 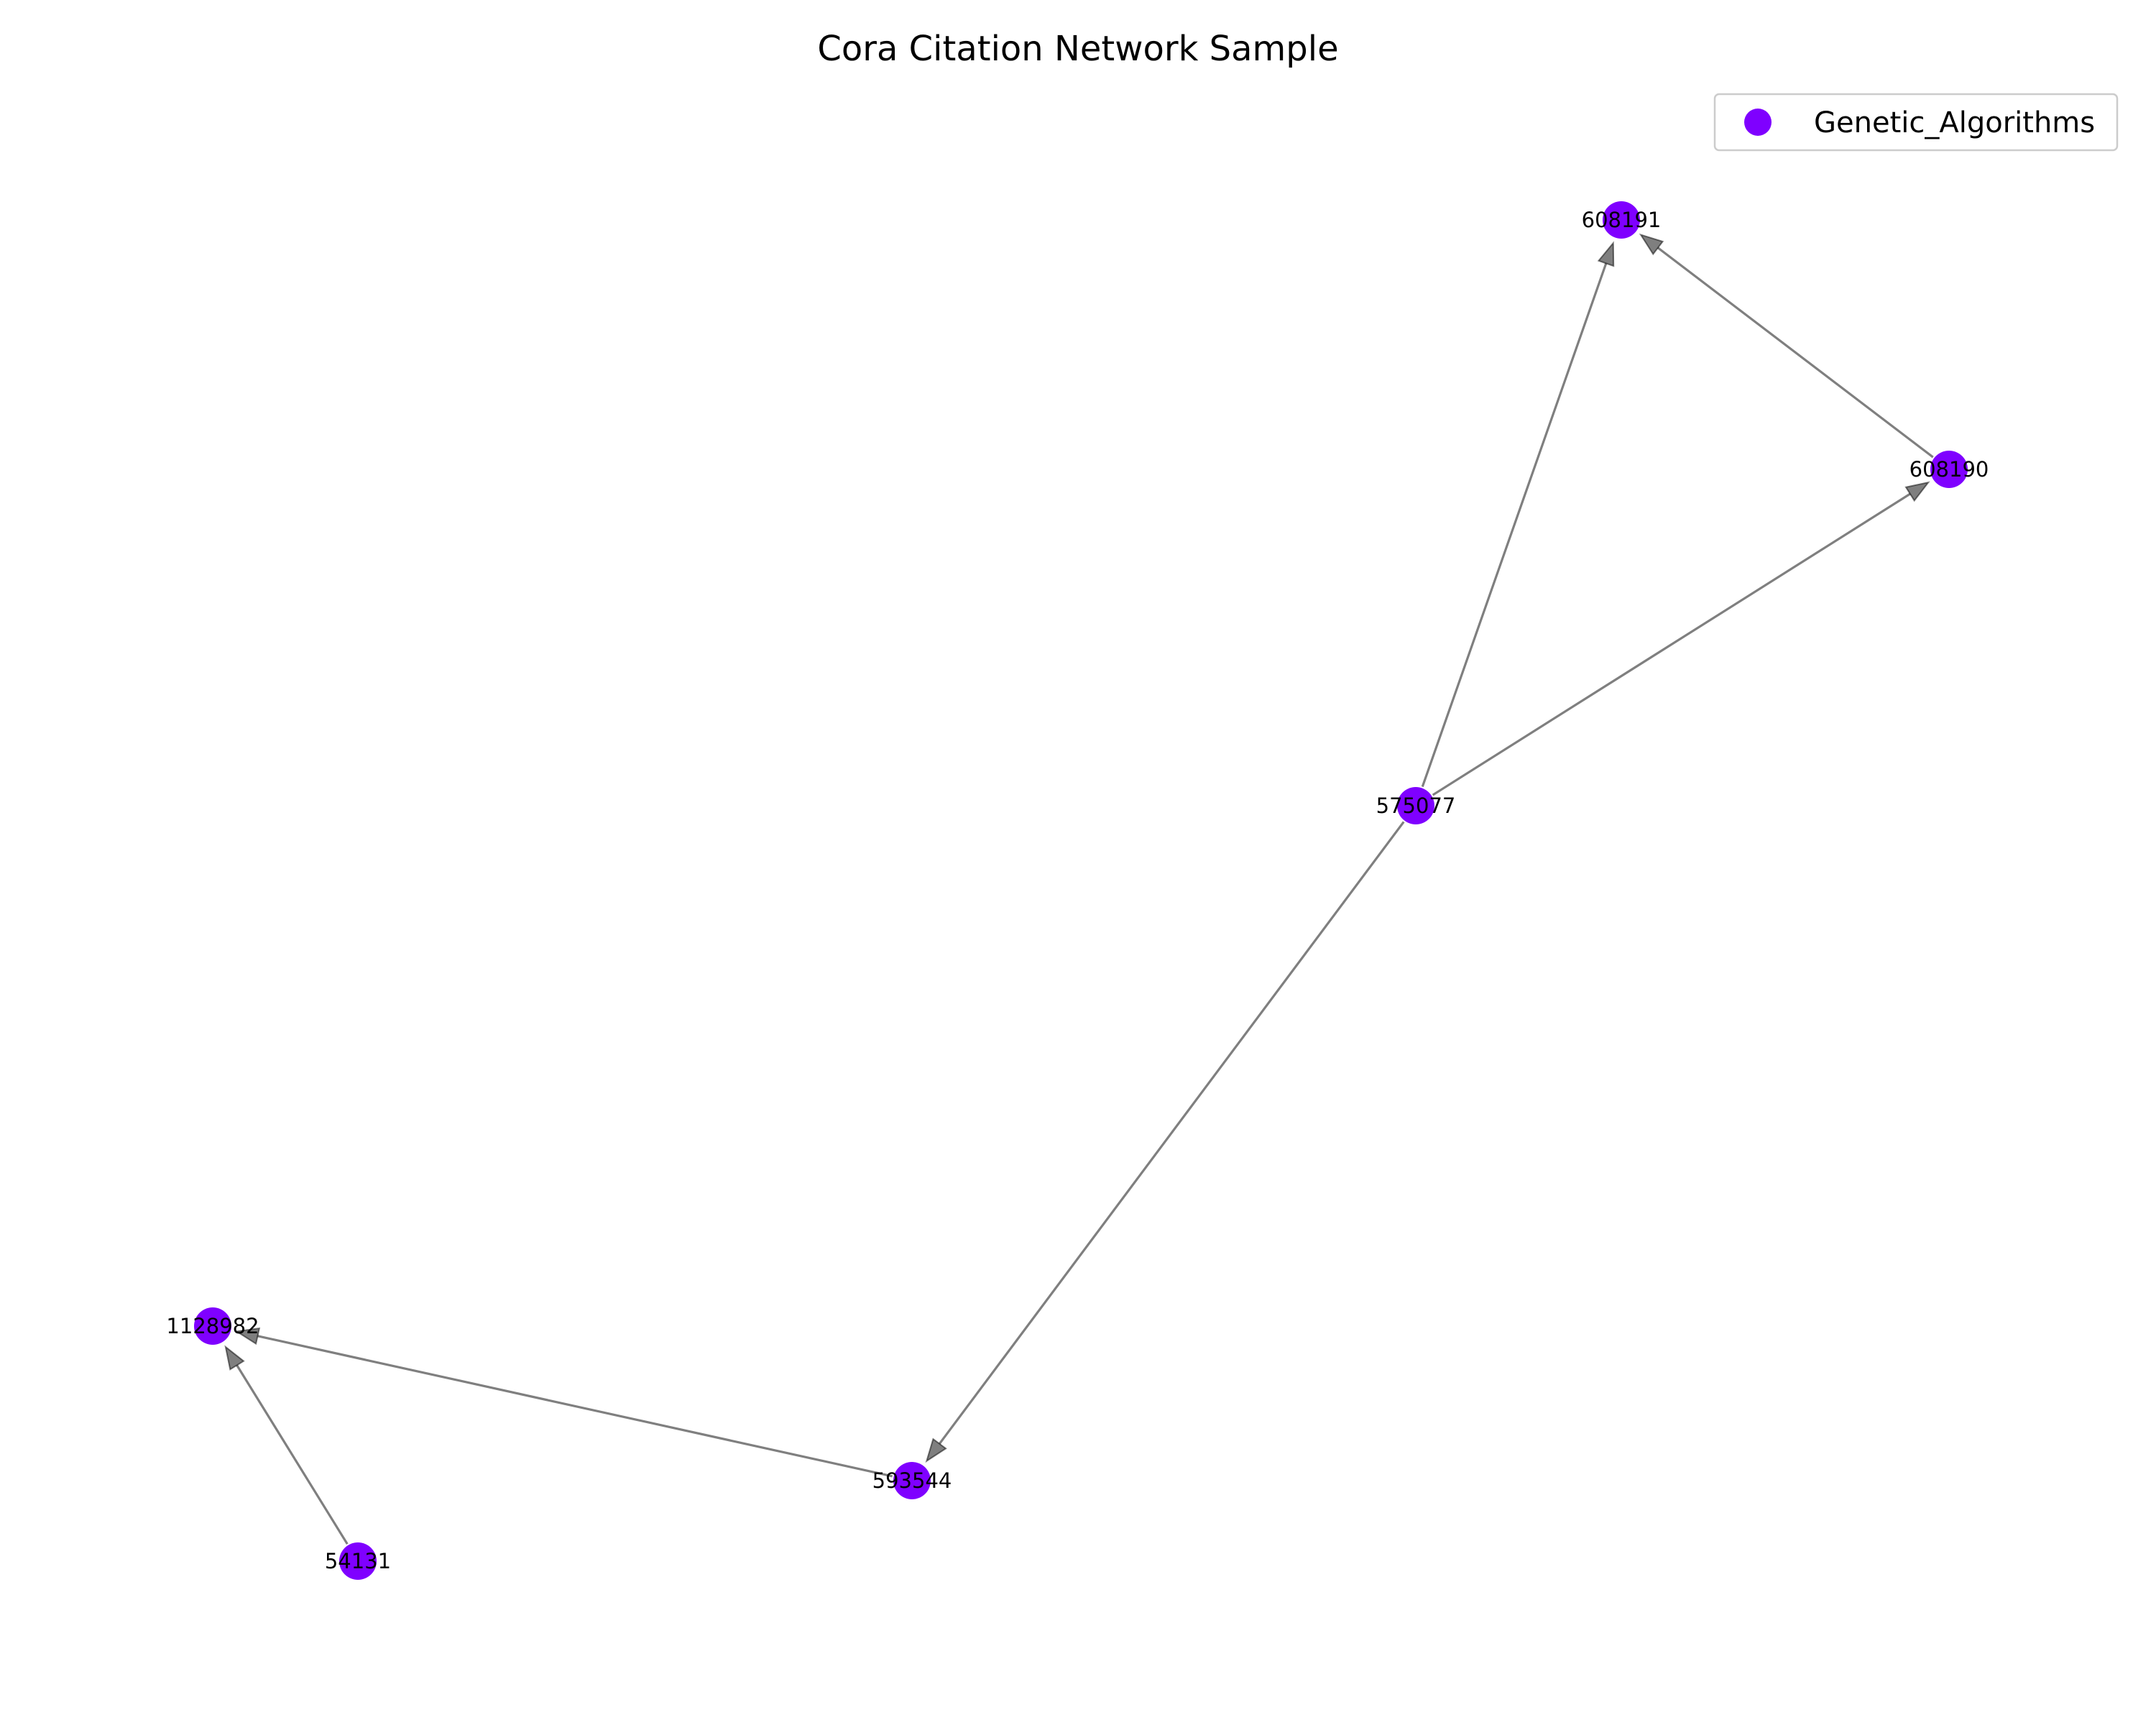 I want to click on node-label-575077: 575077, so click(x=1416, y=806).